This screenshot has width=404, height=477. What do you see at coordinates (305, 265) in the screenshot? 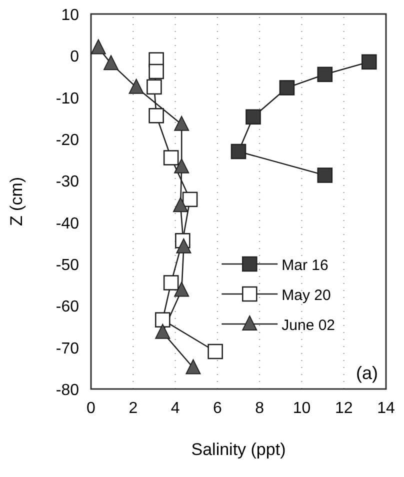
I see `legend-label: Mar 16` at bounding box center [305, 265].